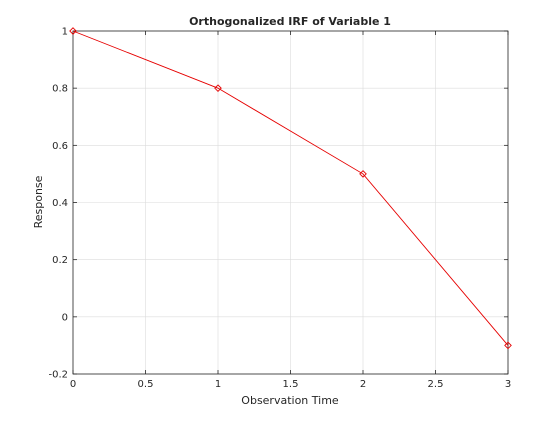 Image resolution: width=560 pixels, height=425 pixels. Describe the element at coordinates (436, 384) in the screenshot. I see `x-tick-label: 2.5` at that location.